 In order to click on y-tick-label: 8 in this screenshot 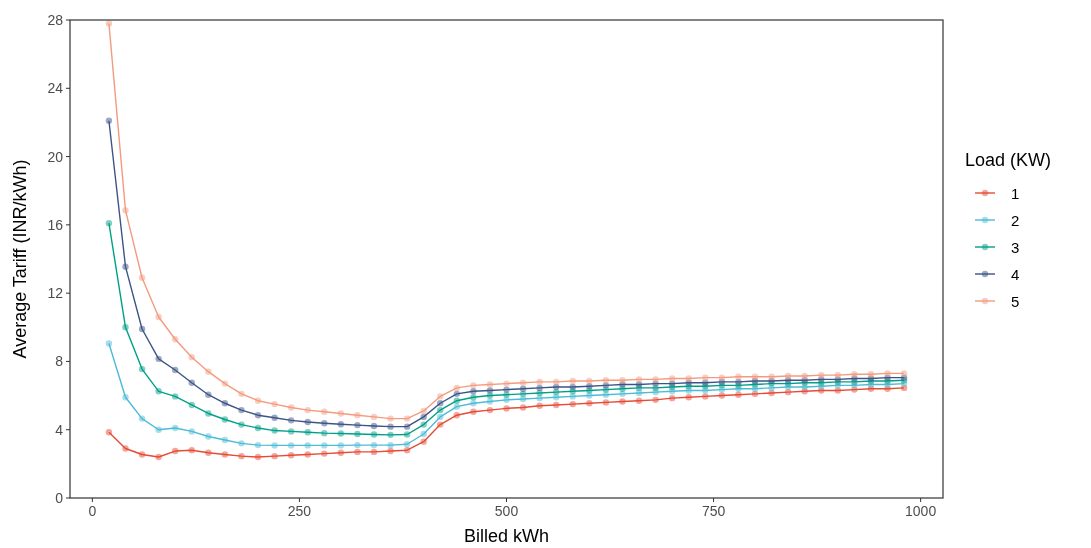, I will do `click(59, 361)`.